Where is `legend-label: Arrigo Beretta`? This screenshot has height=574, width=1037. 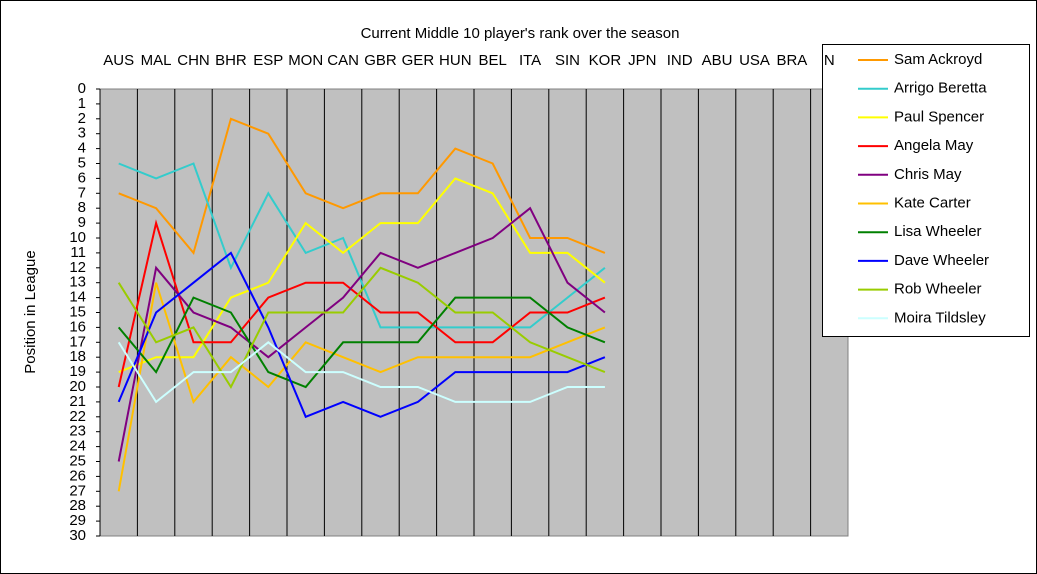
legend-label: Arrigo Beretta is located at coordinates (940, 88).